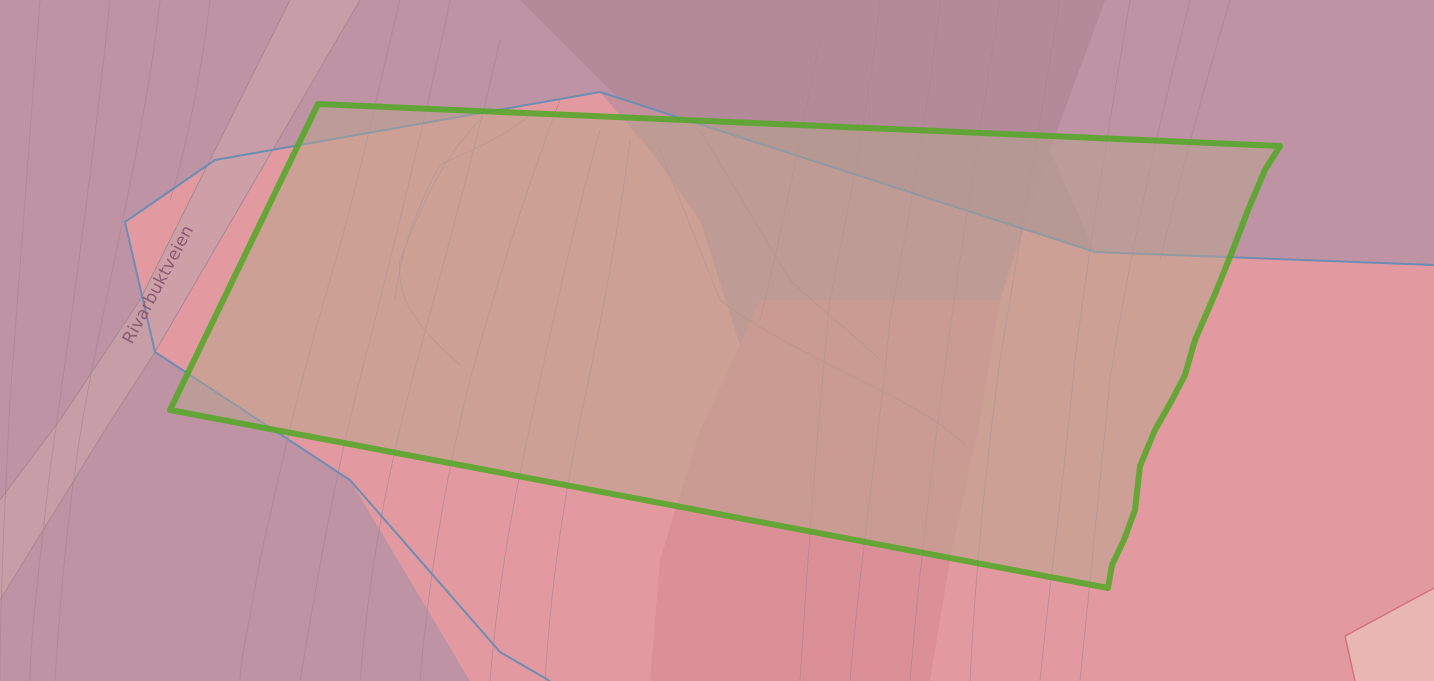 The image size is (1434, 681). Describe the element at coordinates (145, 250) in the screenshot. I see `road-edge-left` at that location.